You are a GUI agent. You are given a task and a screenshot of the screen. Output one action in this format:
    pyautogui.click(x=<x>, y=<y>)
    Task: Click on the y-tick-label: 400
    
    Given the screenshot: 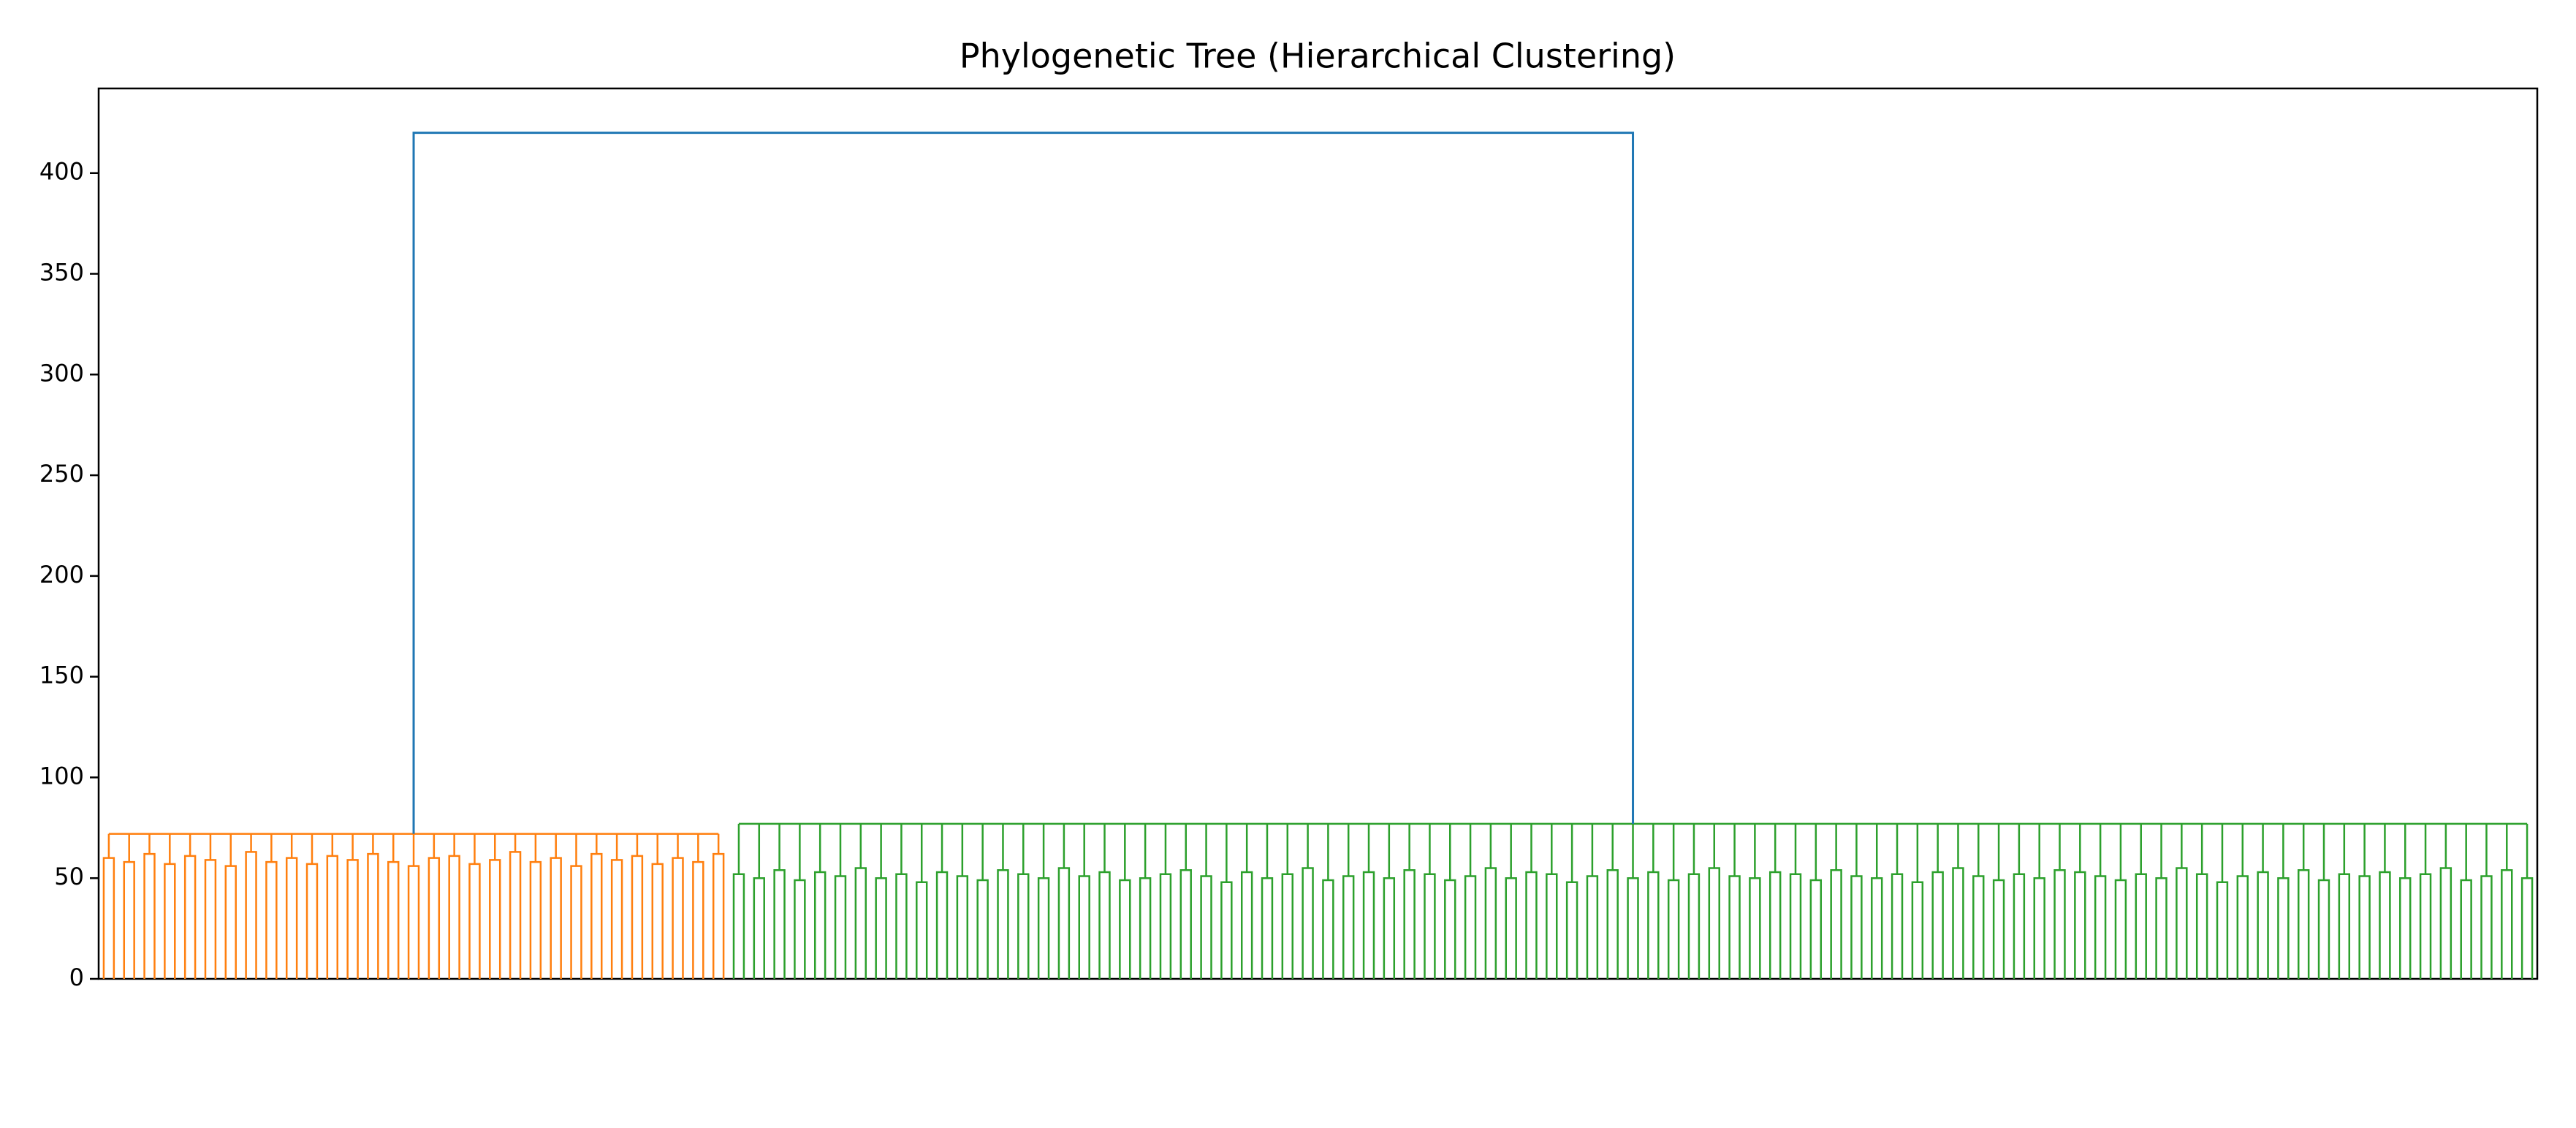 What is the action you would take?
    pyautogui.click(x=61, y=172)
    